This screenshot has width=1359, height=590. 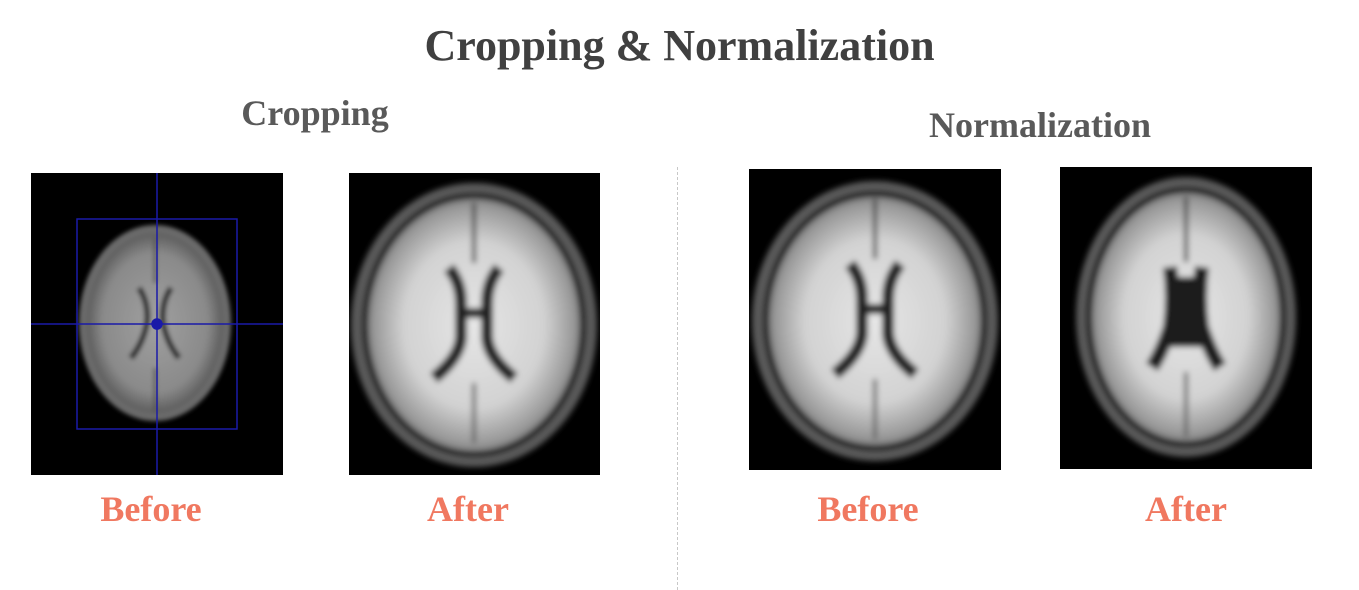 What do you see at coordinates (1040, 125) in the screenshot?
I see `normalization-heading: Normalization` at bounding box center [1040, 125].